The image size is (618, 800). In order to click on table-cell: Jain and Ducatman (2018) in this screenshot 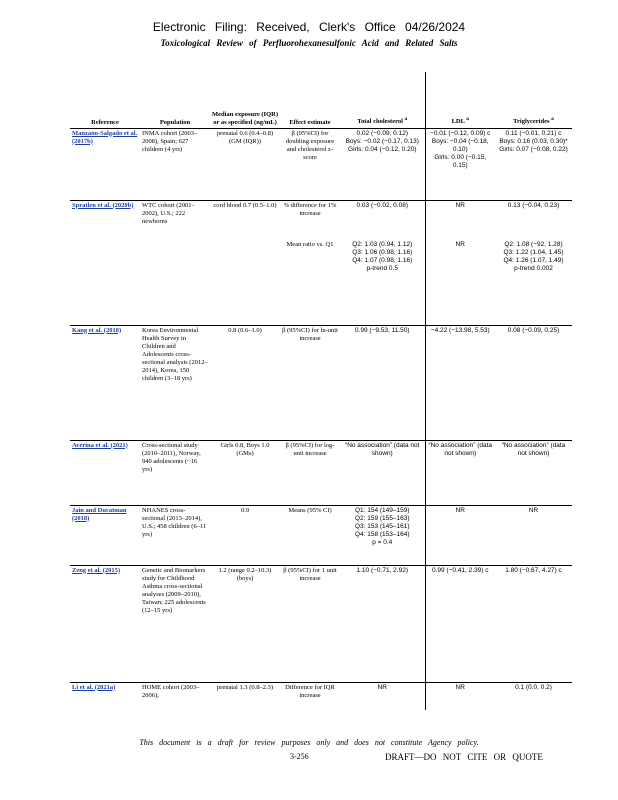, I will do `click(105, 534)`.